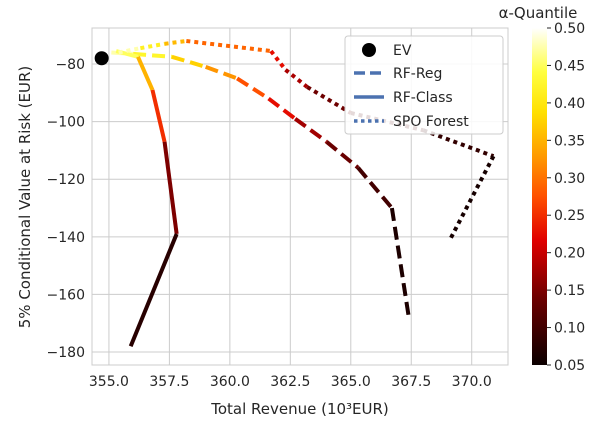  Describe the element at coordinates (569, 216) in the screenshot. I see `colorbar-tick-label: 0.25` at that location.